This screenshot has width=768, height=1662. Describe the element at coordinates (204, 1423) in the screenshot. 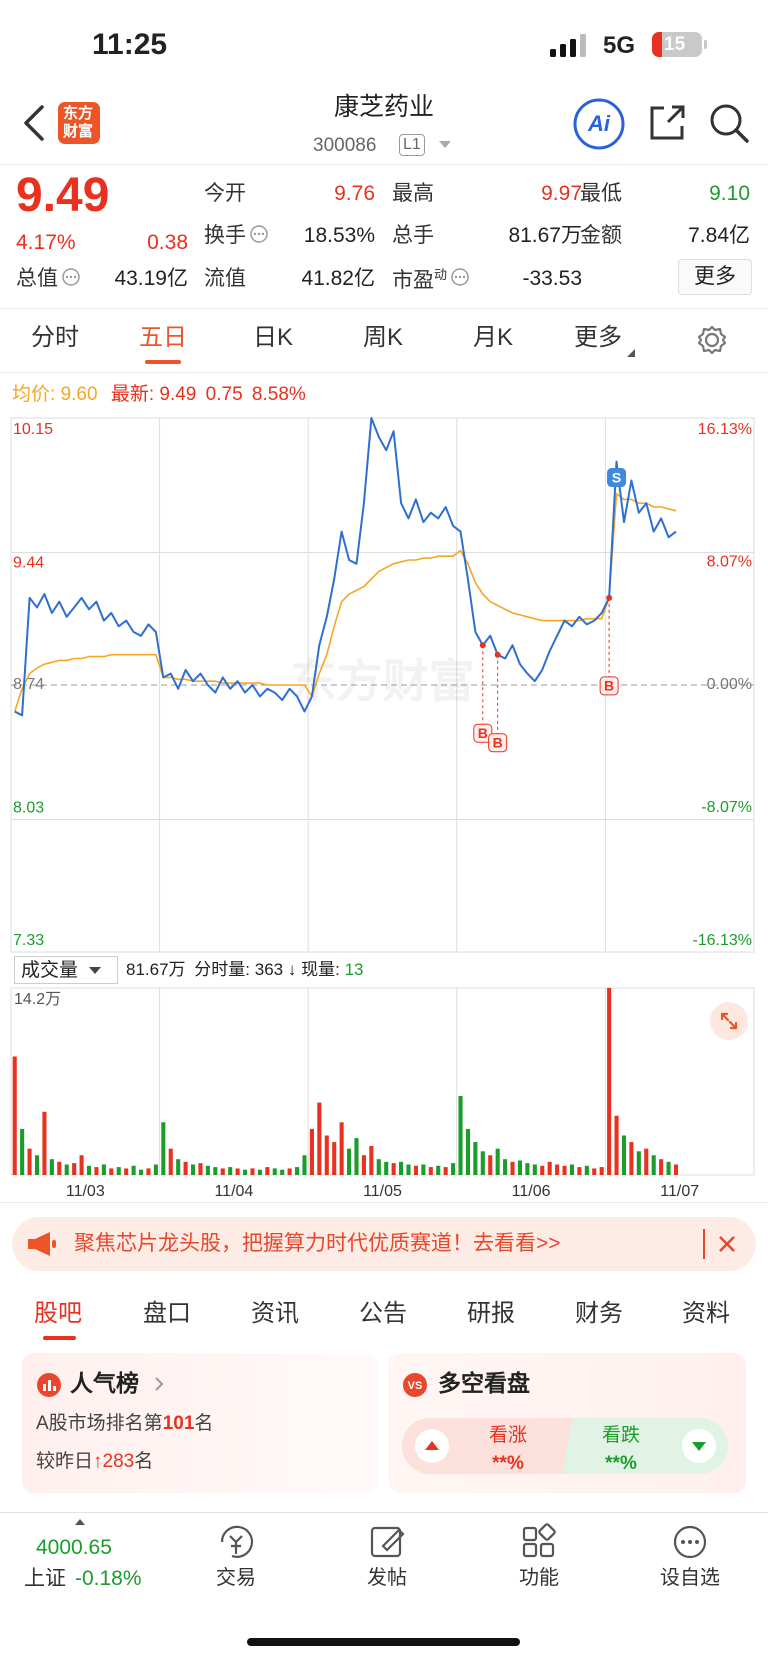

I see `rank-suffix: 名` at that location.